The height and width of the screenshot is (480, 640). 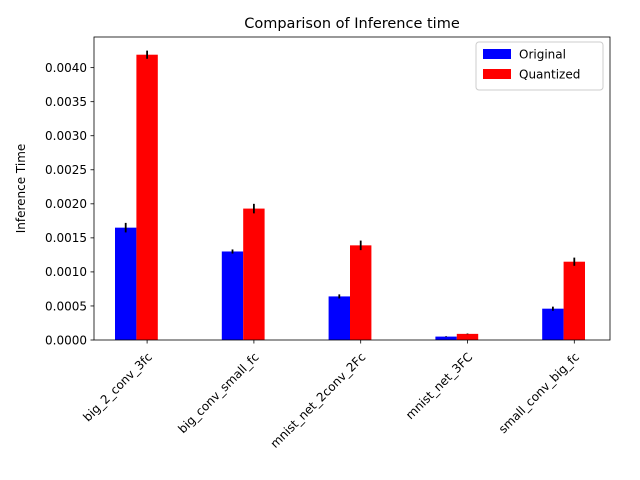 What do you see at coordinates (539, 66) in the screenshot?
I see `legend: Original Quantized` at bounding box center [539, 66].